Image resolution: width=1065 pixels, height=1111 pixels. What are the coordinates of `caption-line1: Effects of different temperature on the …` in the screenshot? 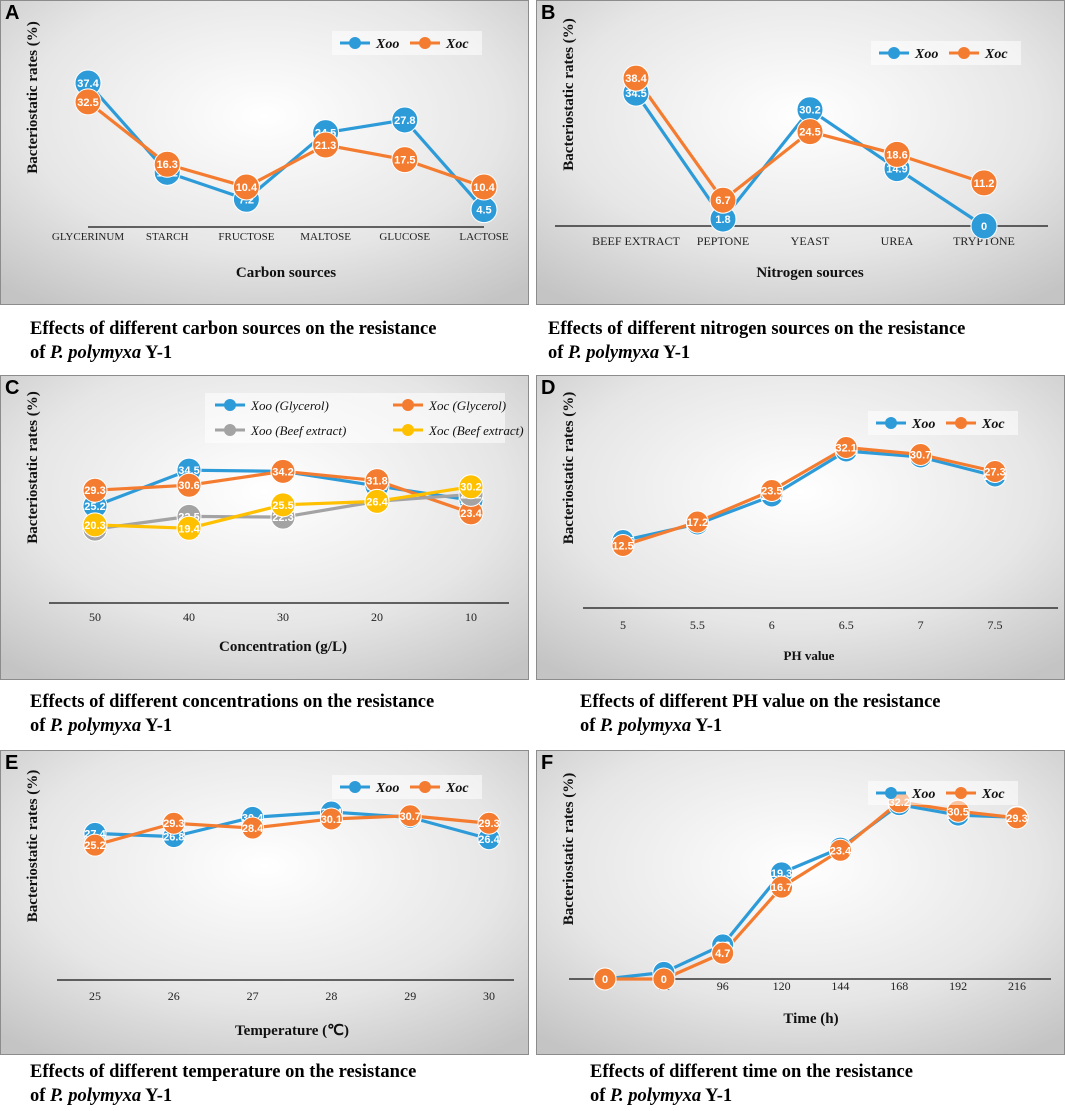 It's located at (223, 1072).